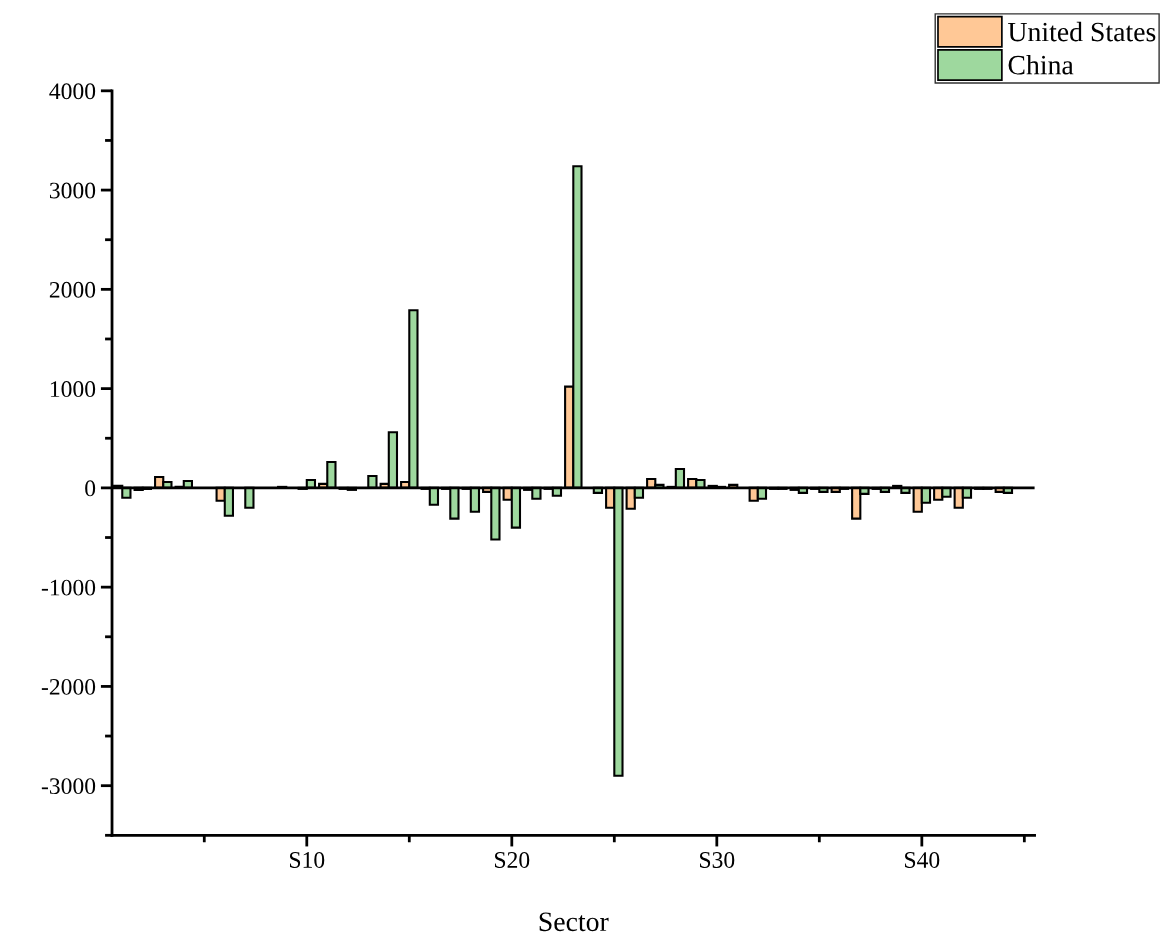 This screenshot has width=1173, height=946. What do you see at coordinates (717, 859) in the screenshot?
I see `x-tick-label: S30` at bounding box center [717, 859].